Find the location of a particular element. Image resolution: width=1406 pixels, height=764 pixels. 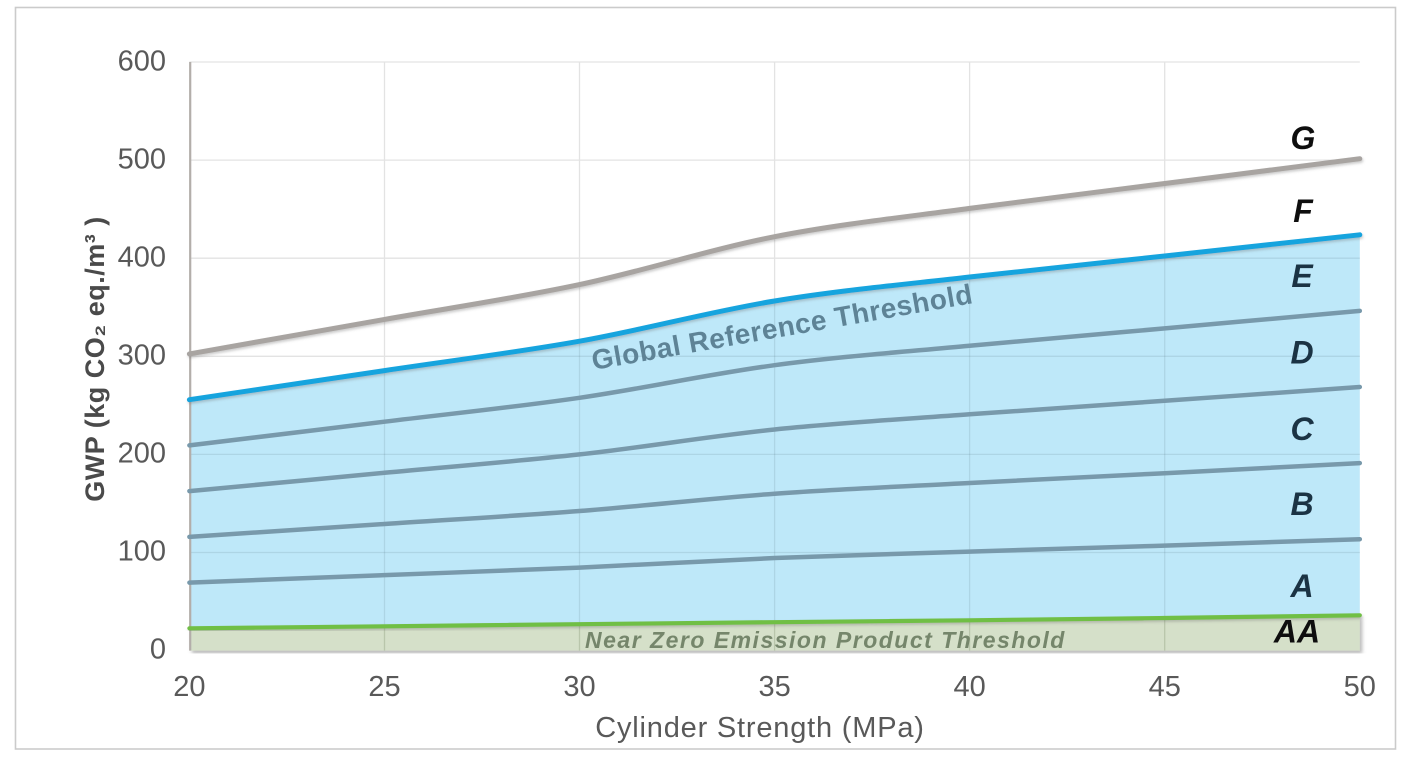

svg-text: F is located at coordinates (1303, 211).